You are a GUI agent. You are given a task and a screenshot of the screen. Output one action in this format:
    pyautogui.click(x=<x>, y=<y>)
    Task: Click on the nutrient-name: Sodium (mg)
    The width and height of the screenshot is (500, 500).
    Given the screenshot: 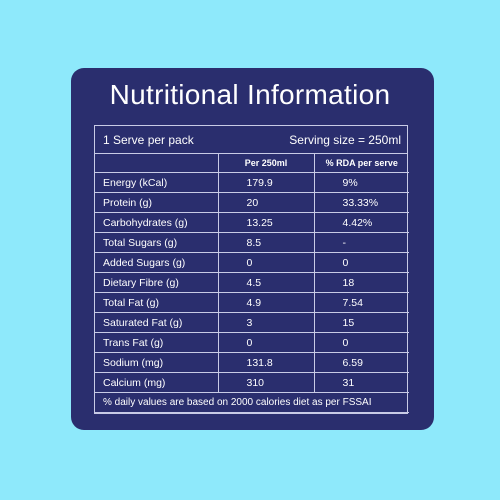 What is the action you would take?
    pyautogui.click(x=157, y=362)
    